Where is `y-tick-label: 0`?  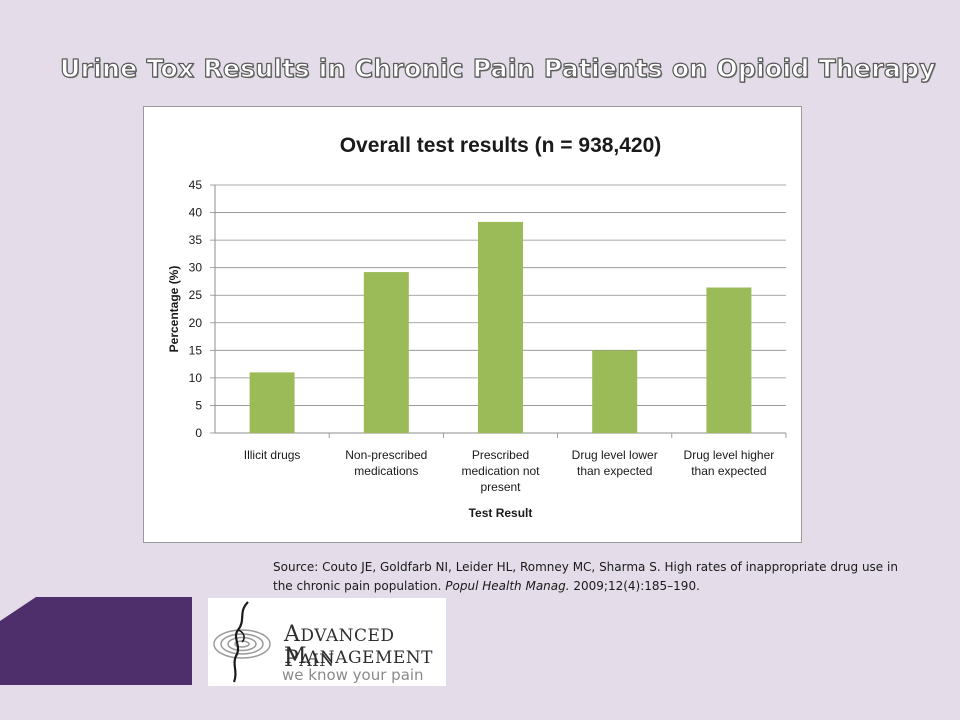 y-tick-label: 0 is located at coordinates (198, 433).